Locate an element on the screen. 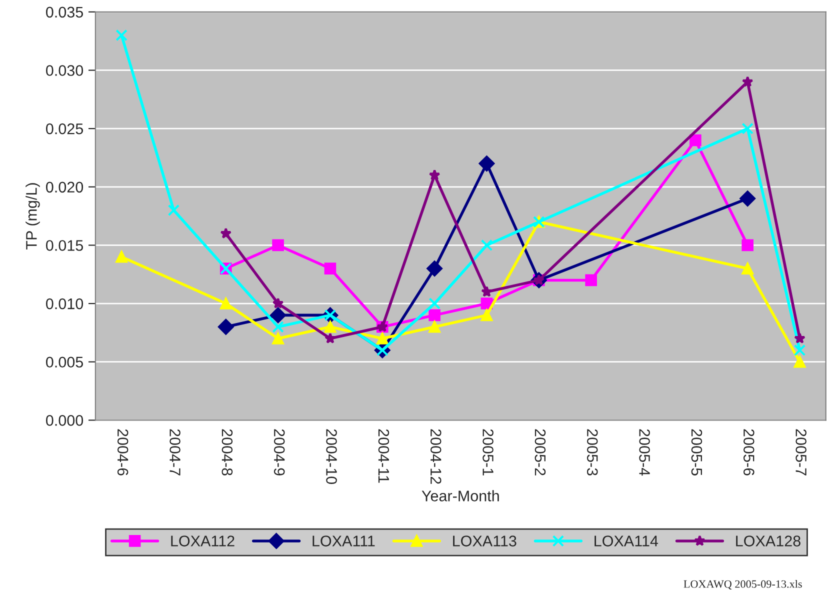 Image resolution: width=830 pixels, height=596 pixels. legend-label: LOXA112 is located at coordinates (202, 541).